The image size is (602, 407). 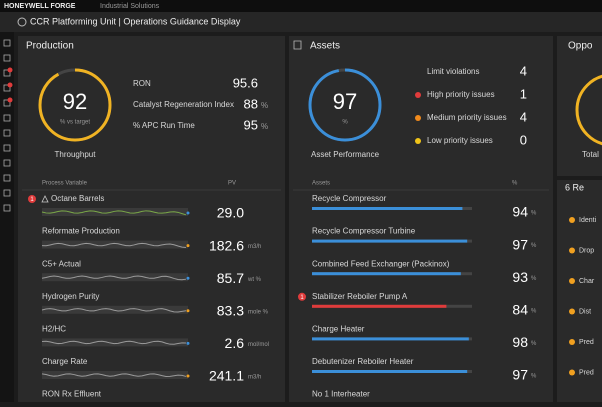 What do you see at coordinates (586, 250) in the screenshot?
I see `item-title: Drop` at bounding box center [586, 250].